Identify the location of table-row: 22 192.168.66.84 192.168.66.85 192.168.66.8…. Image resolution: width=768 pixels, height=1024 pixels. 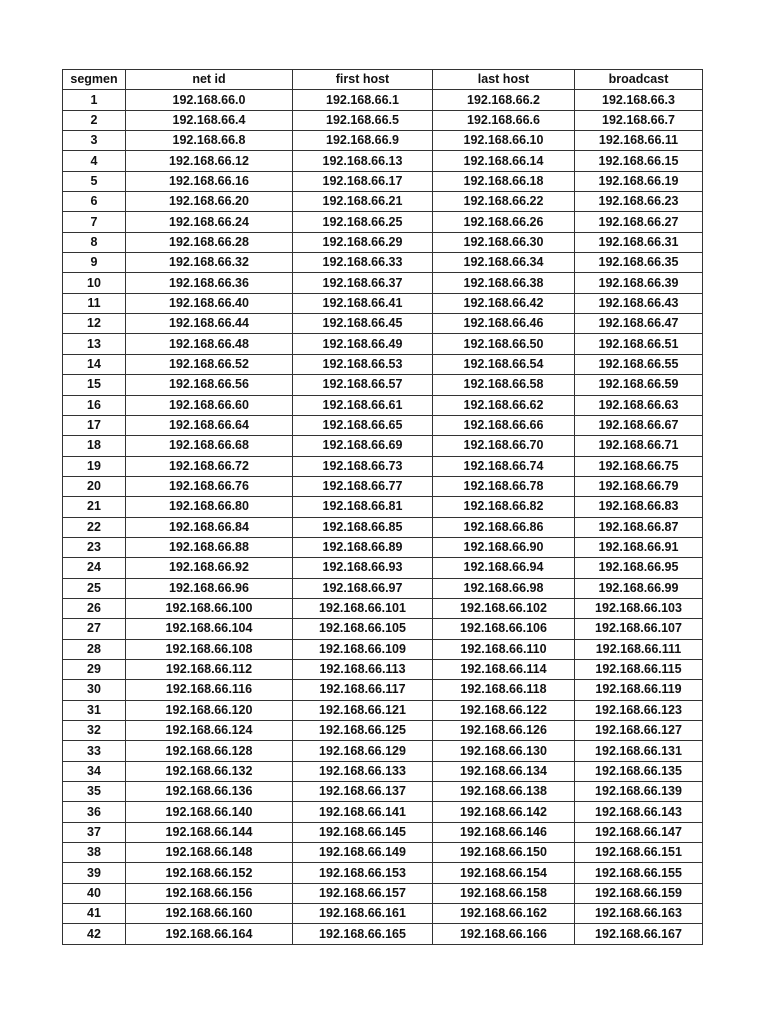
(382, 527).